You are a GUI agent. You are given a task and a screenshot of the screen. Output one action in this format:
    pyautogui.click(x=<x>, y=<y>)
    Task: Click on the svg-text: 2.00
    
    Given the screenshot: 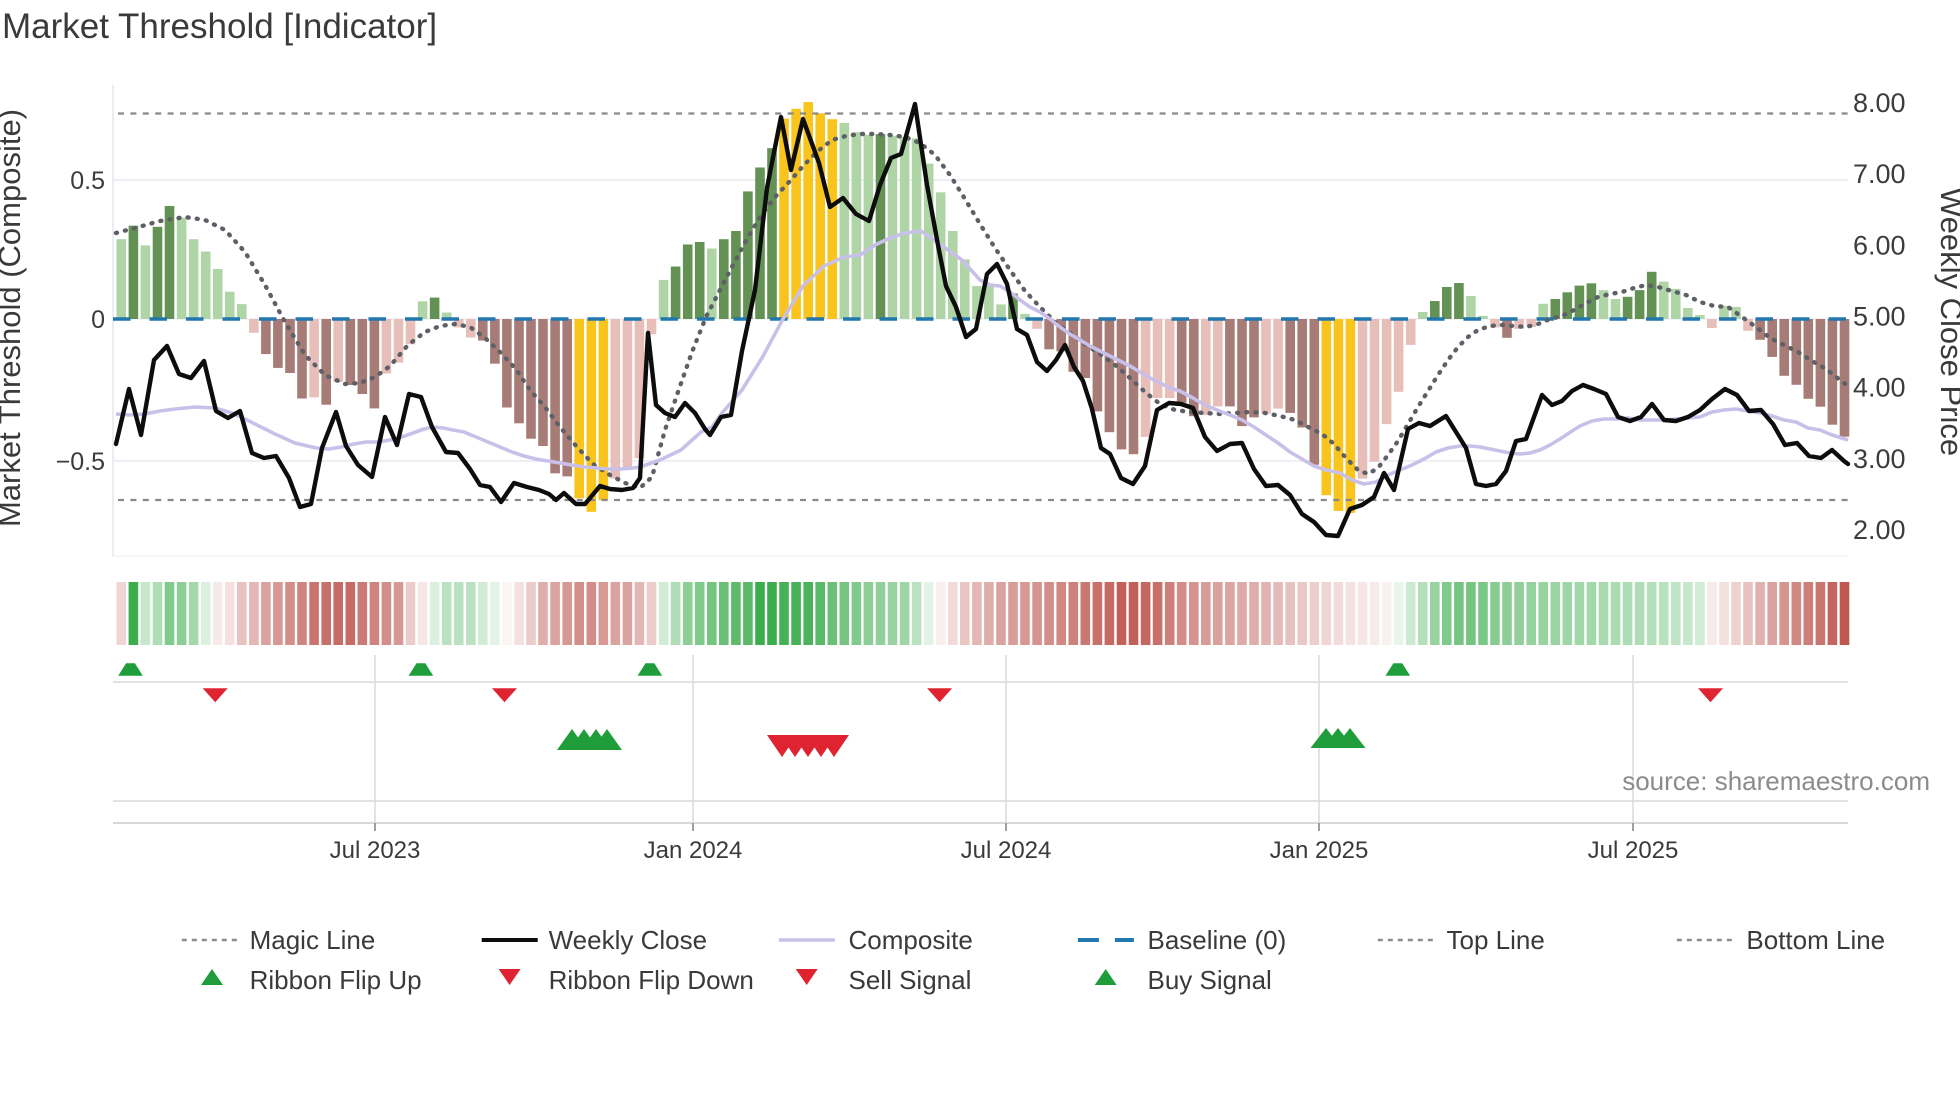 What is the action you would take?
    pyautogui.click(x=1879, y=530)
    